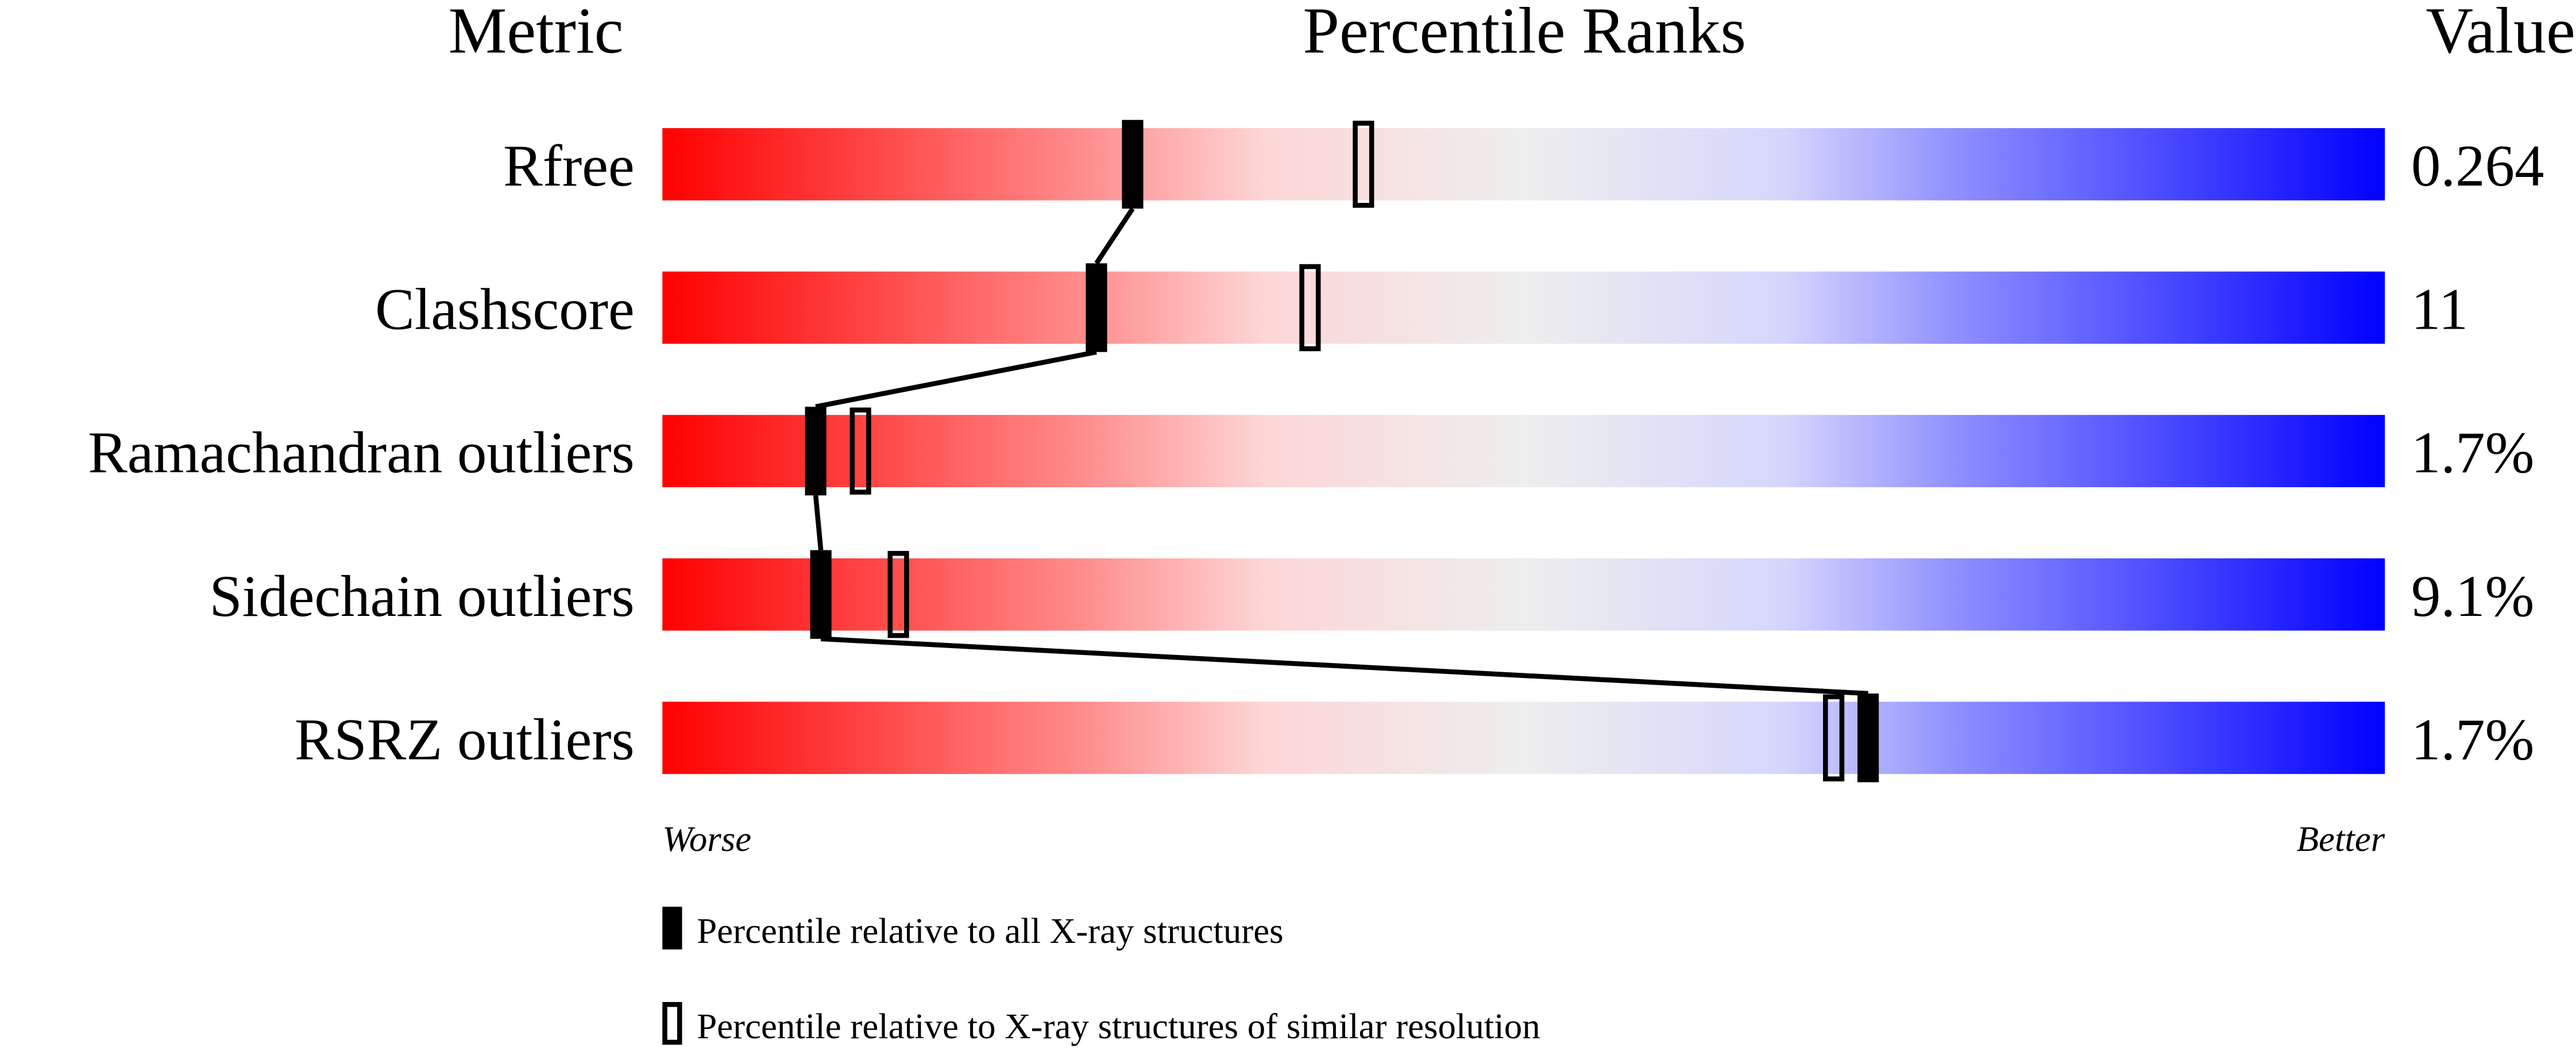 Image resolution: width=2576 pixels, height=1048 pixels. Describe the element at coordinates (672, 928) in the screenshot. I see `legend-filled-marker` at that location.